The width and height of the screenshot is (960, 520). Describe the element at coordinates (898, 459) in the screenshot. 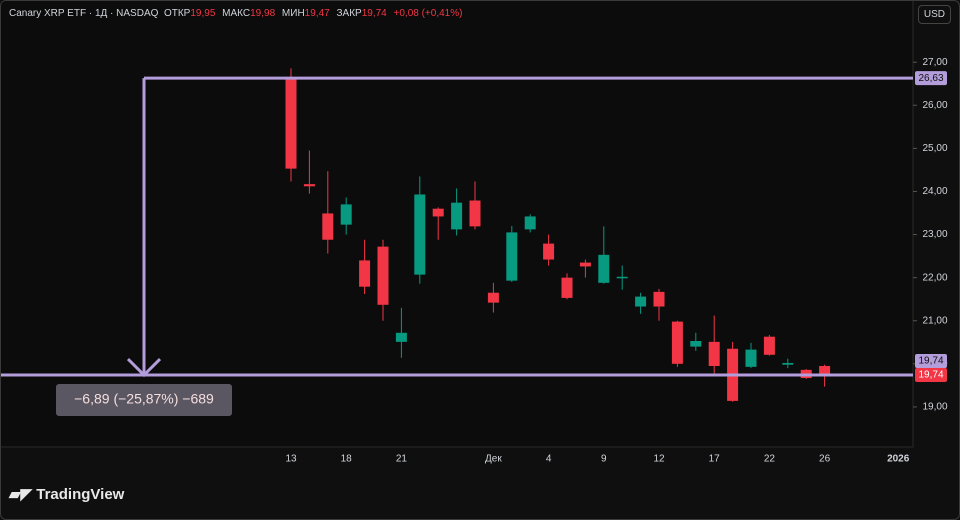

I see `x-tick-label: 2026` at that location.